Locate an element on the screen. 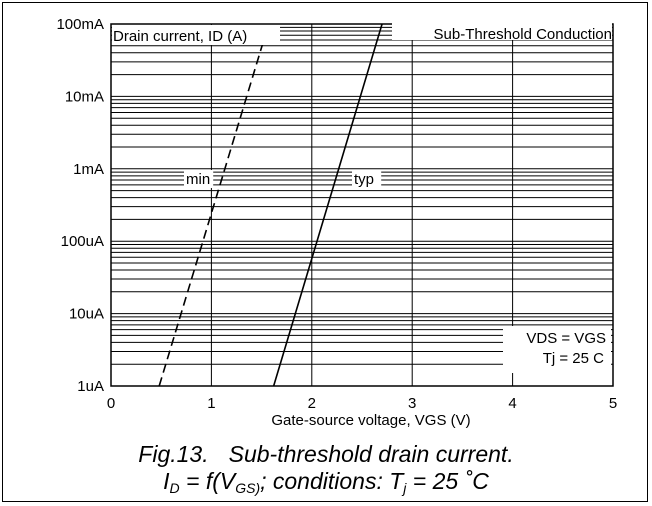 This screenshot has height=506, width=652. series-line-typ is located at coordinates (327, 205).